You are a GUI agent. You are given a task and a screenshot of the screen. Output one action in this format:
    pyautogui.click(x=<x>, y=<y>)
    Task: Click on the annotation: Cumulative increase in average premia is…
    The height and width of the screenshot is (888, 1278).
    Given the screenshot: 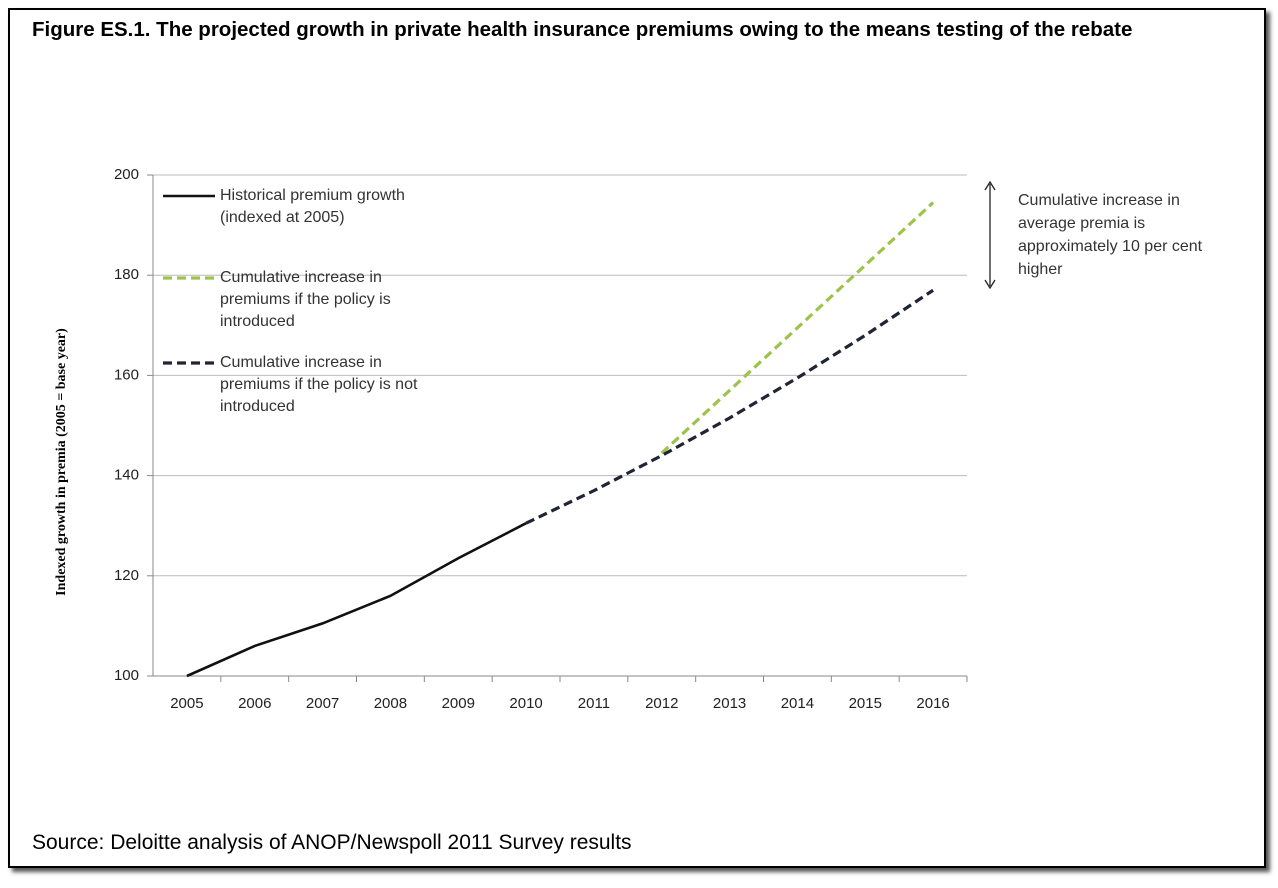 What is the action you would take?
    pyautogui.click(x=1110, y=235)
    